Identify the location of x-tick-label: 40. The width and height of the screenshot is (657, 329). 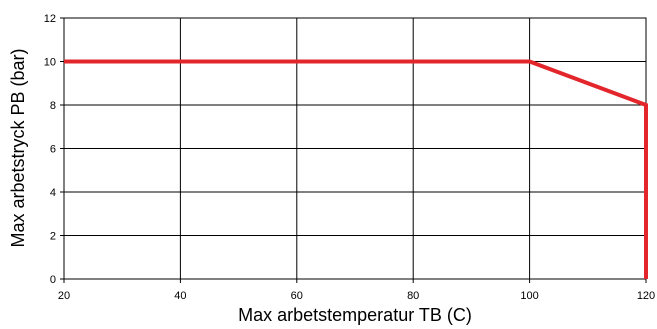
(180, 296).